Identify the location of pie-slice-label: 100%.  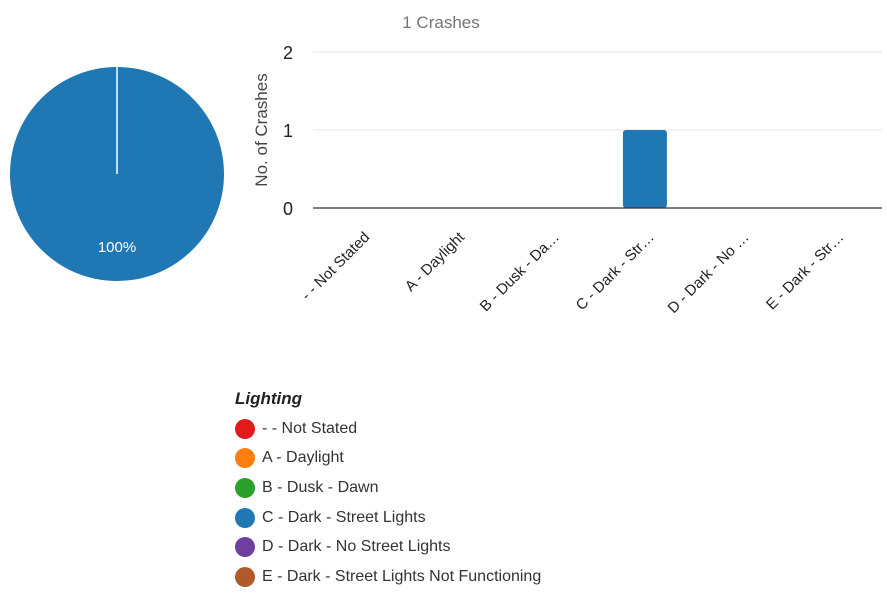
(117, 247).